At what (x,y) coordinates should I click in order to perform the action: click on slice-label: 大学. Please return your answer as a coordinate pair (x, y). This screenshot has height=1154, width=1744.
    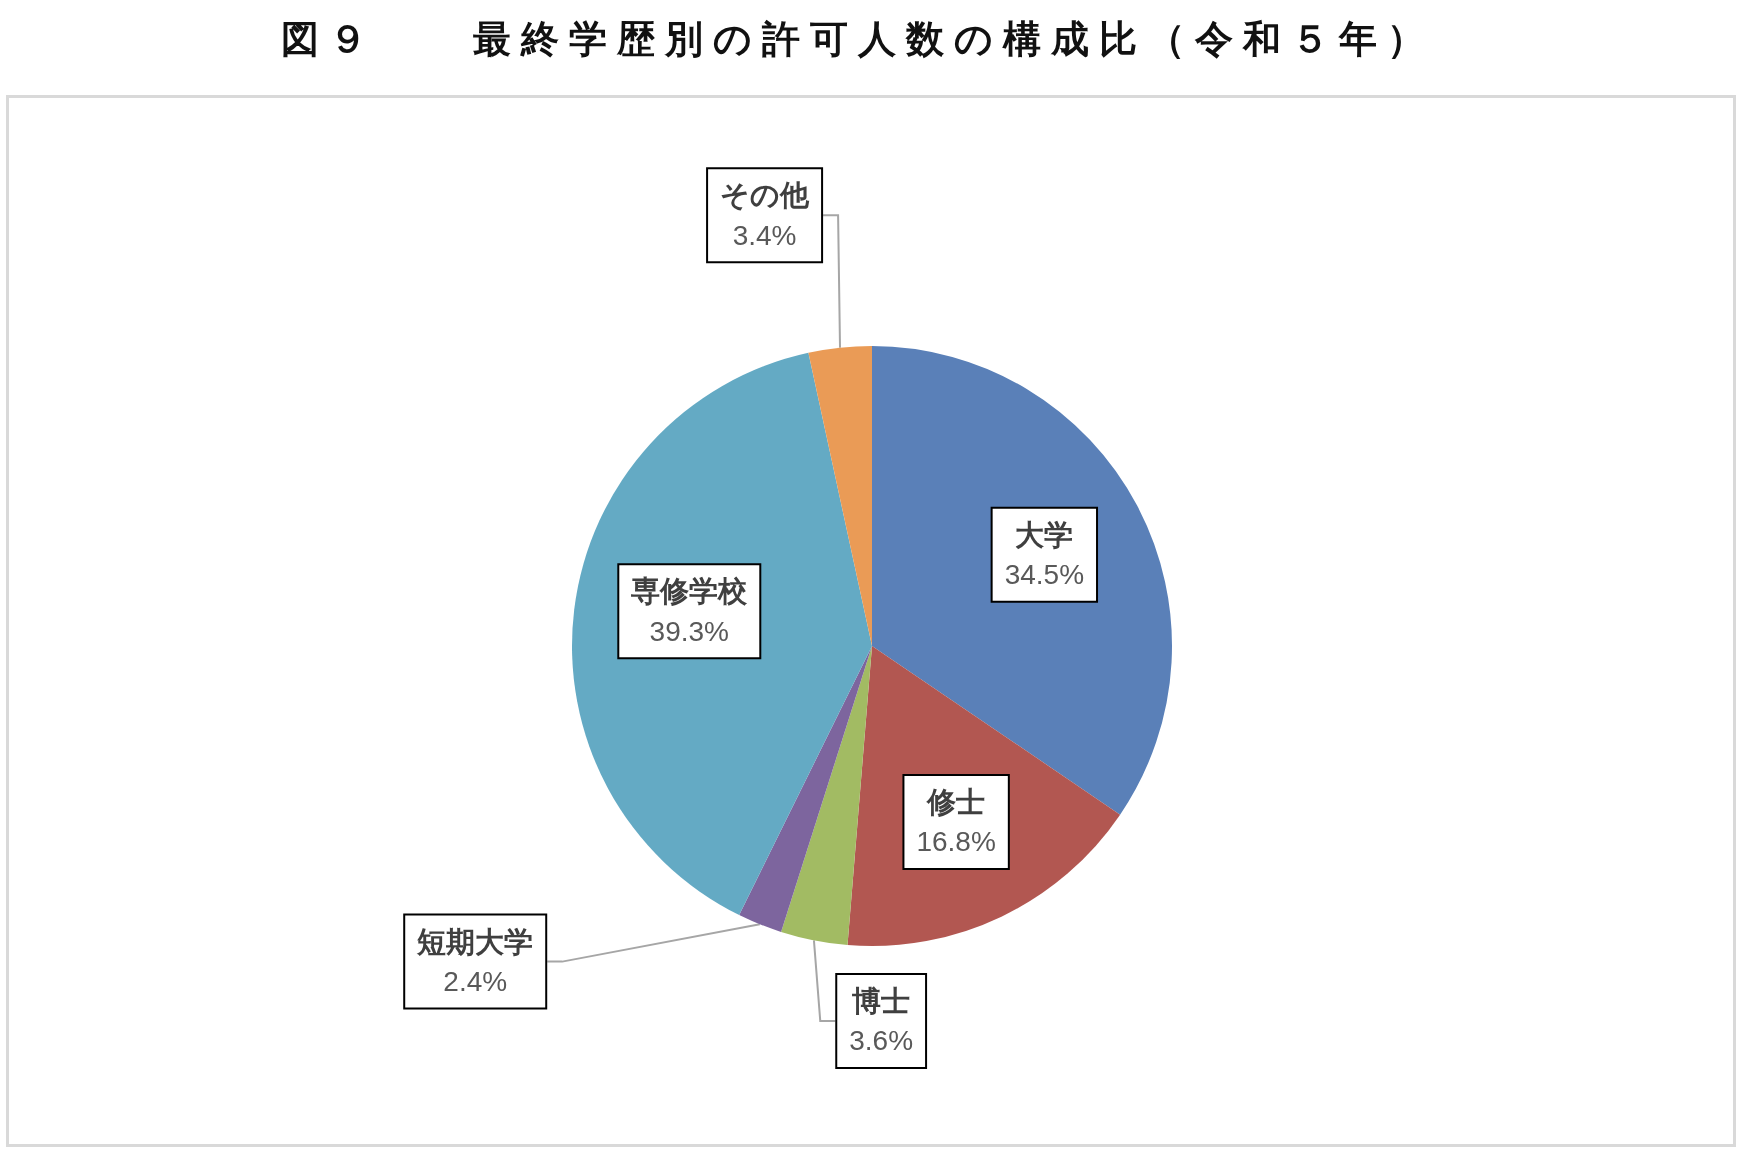
    Looking at the image, I should click on (1044, 534).